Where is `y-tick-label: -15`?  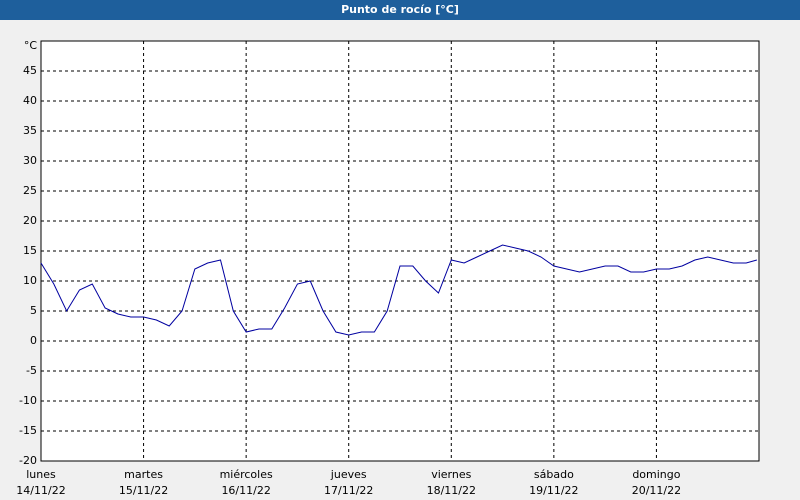
y-tick-label: -15 is located at coordinates (28, 430).